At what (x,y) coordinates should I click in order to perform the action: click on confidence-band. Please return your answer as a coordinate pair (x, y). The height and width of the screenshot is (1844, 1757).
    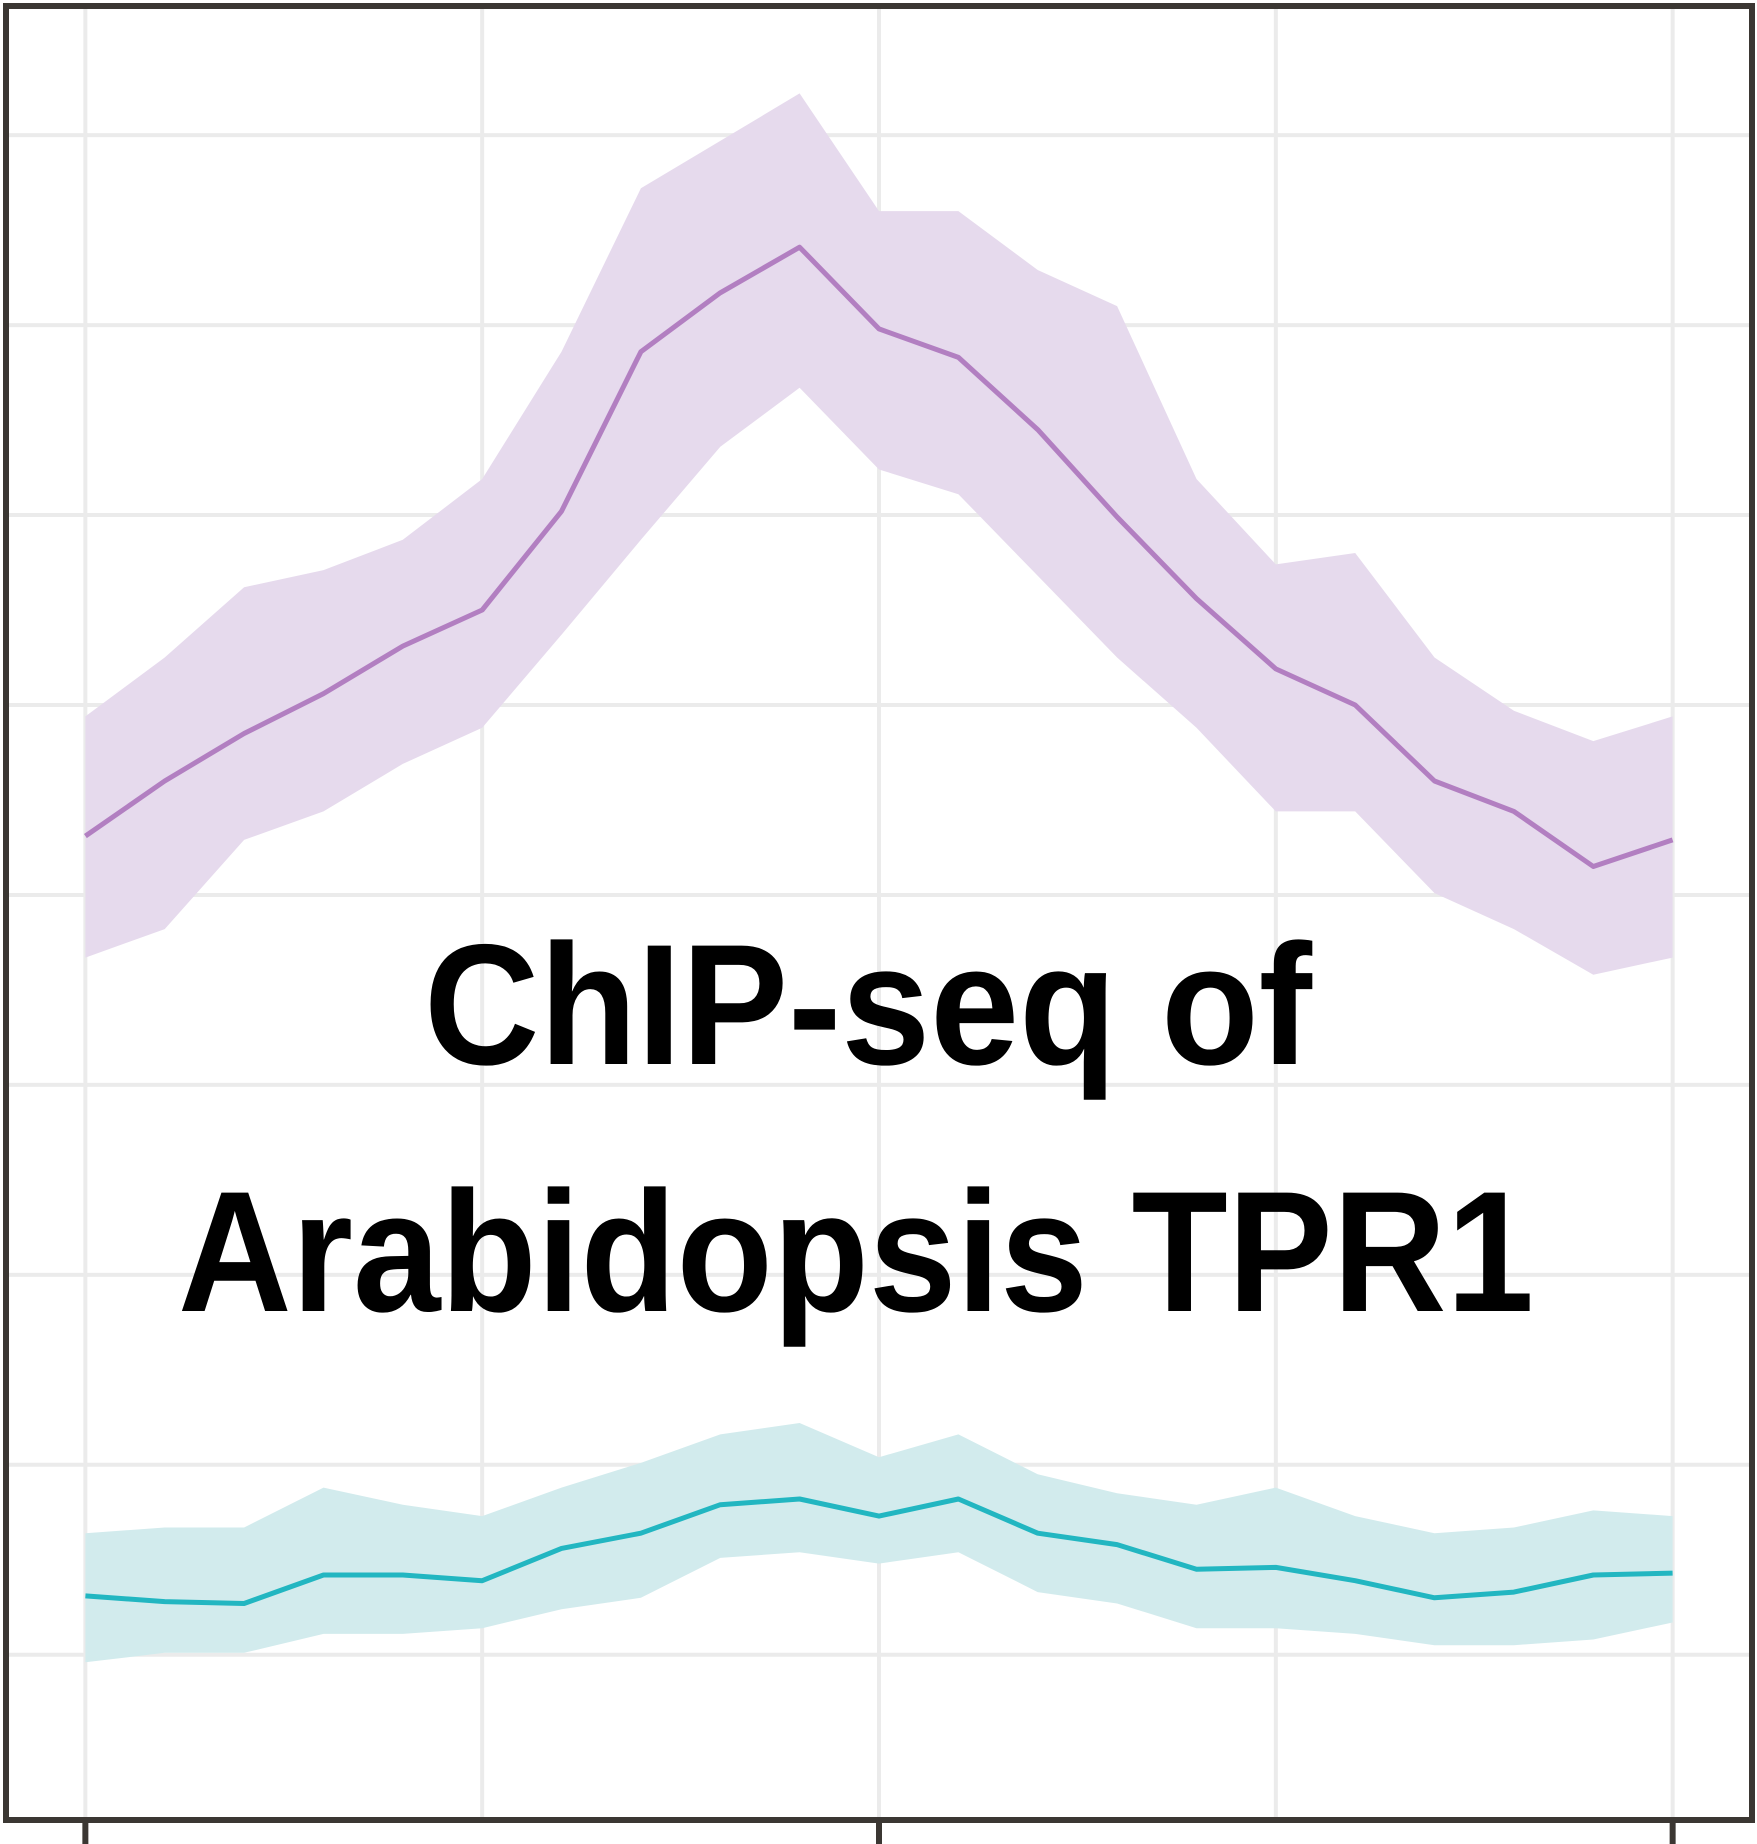
    Looking at the image, I should click on (879, 1543).